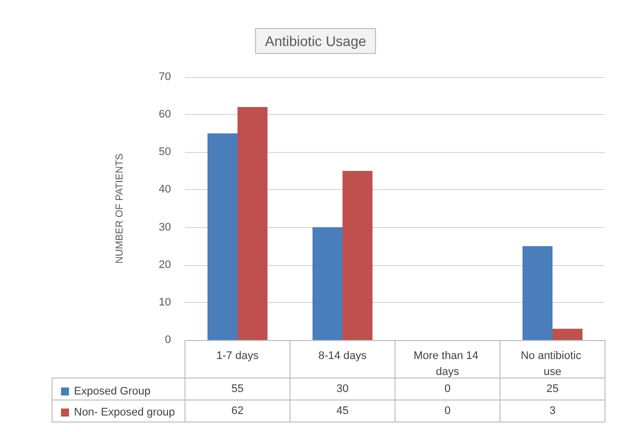  What do you see at coordinates (164, 114) in the screenshot?
I see `y-tick-label: 60` at bounding box center [164, 114].